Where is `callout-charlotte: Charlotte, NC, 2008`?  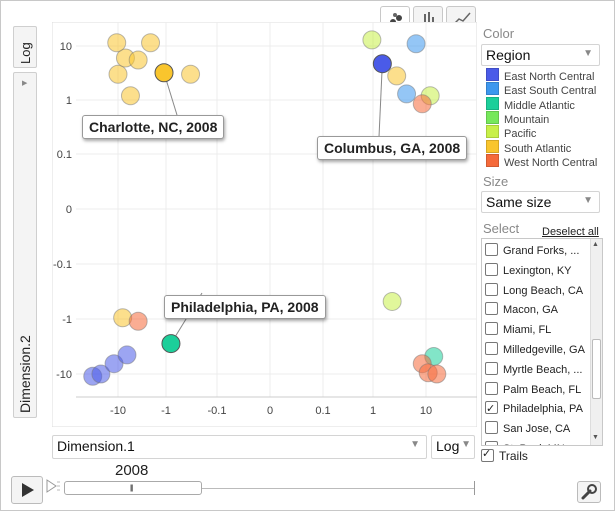
callout-charlotte: Charlotte, NC, 2008 is located at coordinates (153, 127).